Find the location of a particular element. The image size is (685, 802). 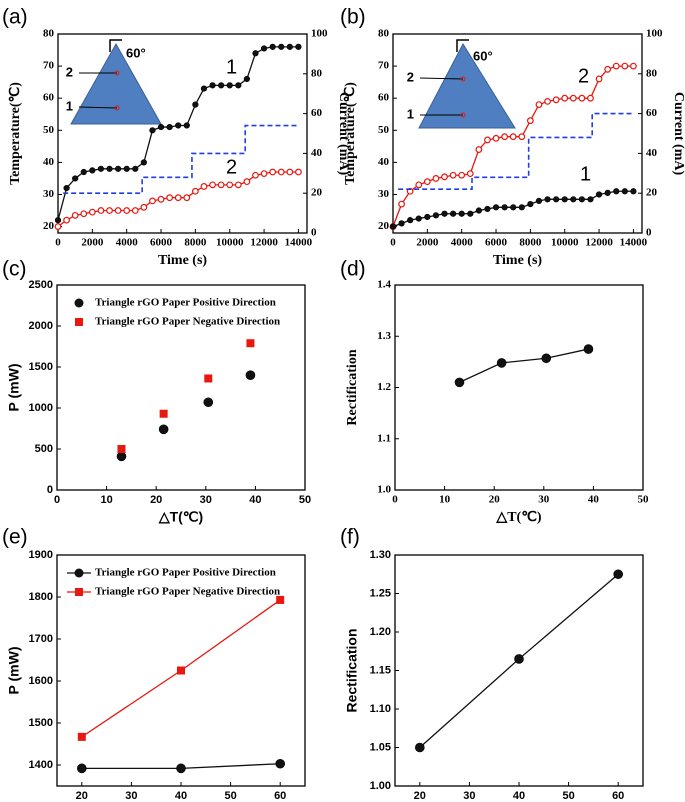

y-tick-label: 1400 is located at coordinates (41, 765).